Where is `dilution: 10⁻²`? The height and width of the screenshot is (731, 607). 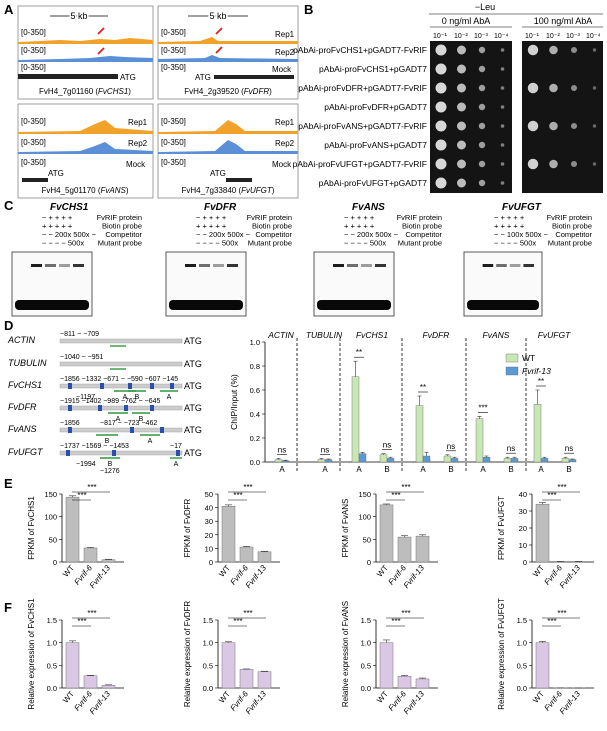
dilution: 10⁻² is located at coordinates (461, 36).